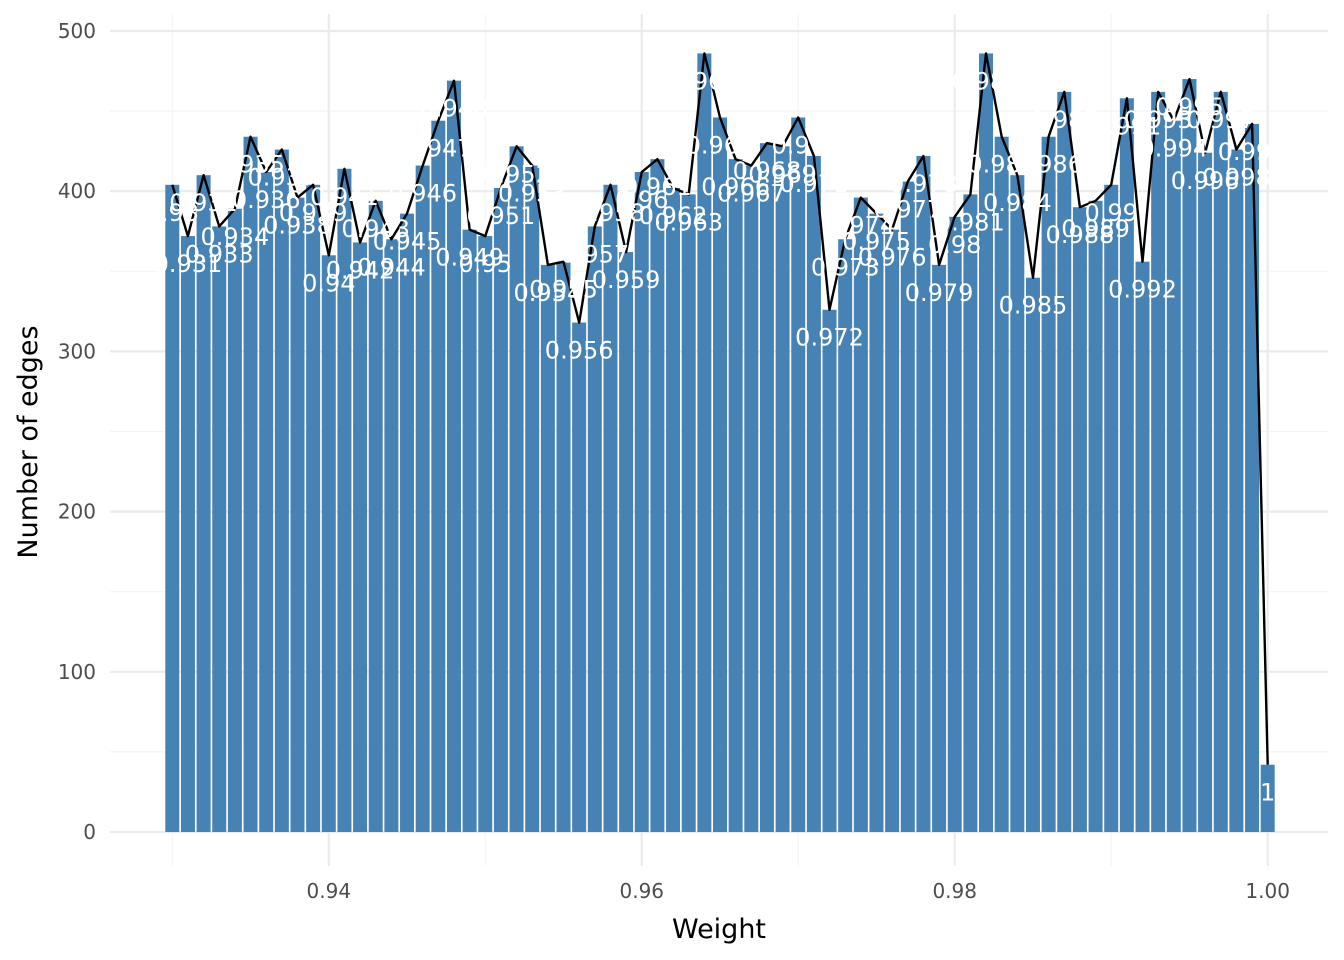 This screenshot has width=1344, height=960. I want to click on bar-label: 0.982, so click(986, 81).